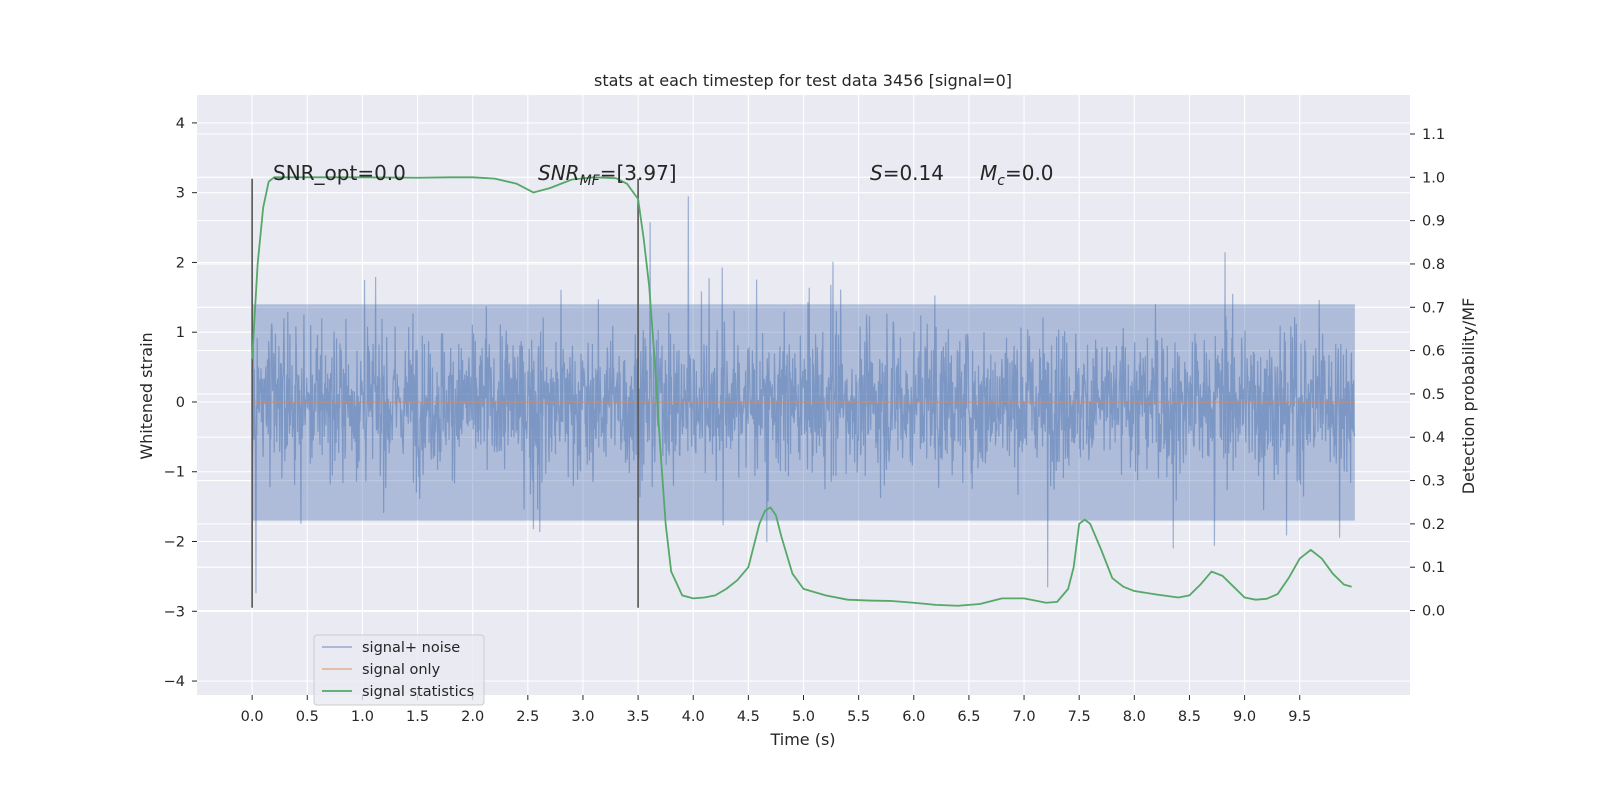  Describe the element at coordinates (1029, 173) in the screenshot. I see `annotation-mc-value: =0.0` at that location.